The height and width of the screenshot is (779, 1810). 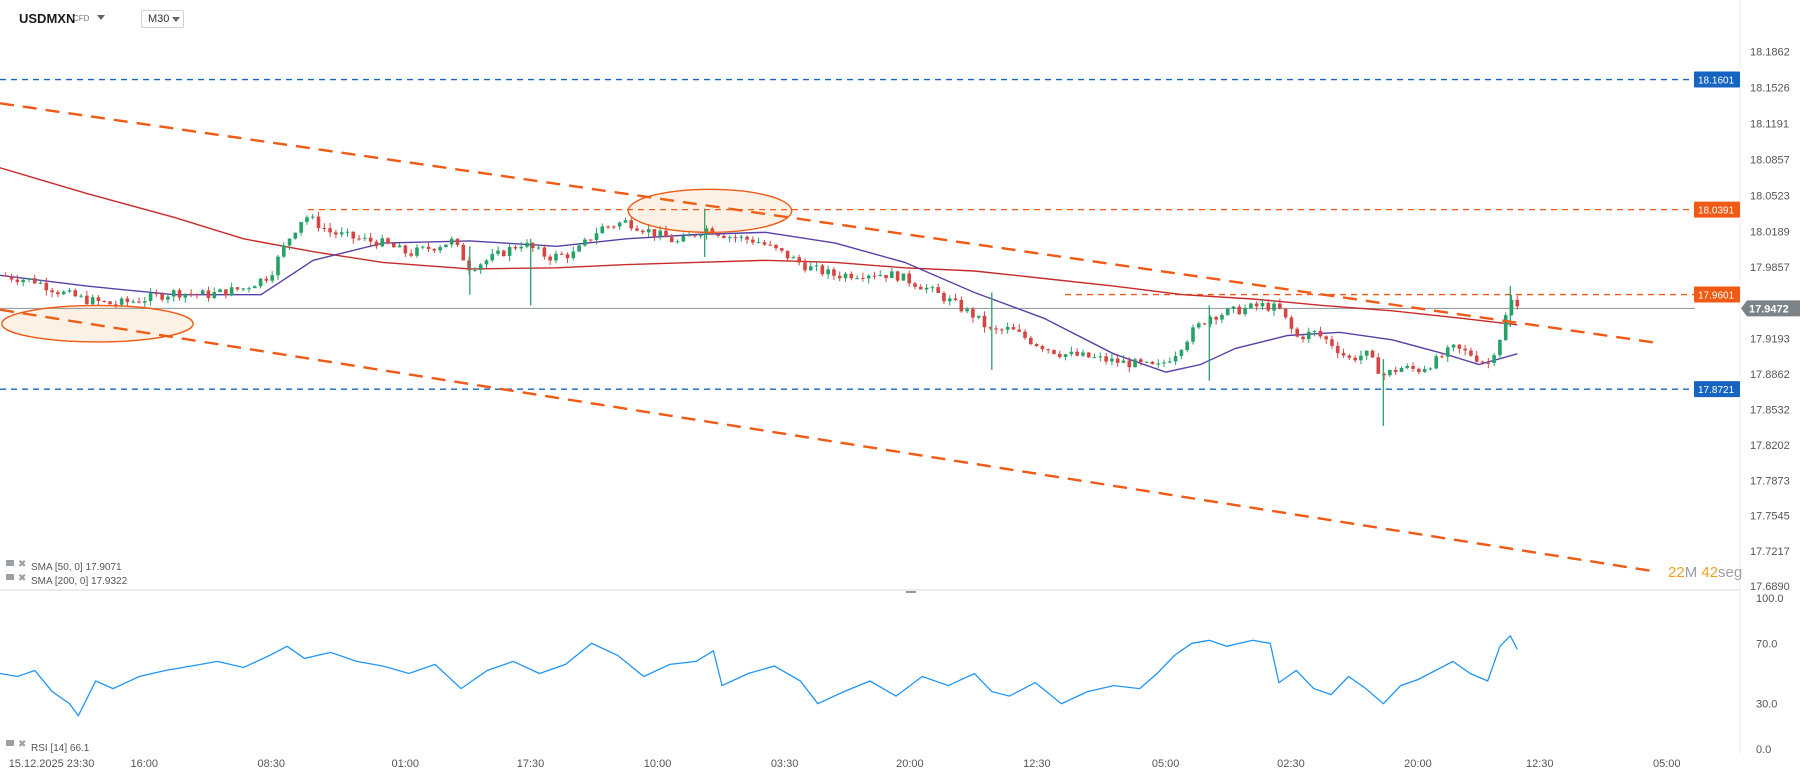 What do you see at coordinates (1766, 705) in the screenshot?
I see `rsi-tick-label: 30.0` at bounding box center [1766, 705].